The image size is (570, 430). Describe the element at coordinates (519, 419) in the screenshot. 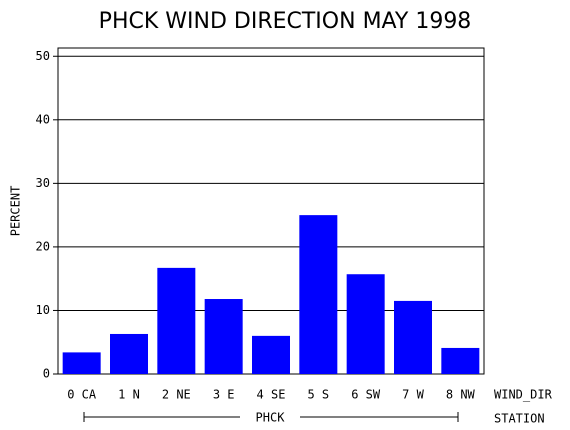

I see `group-axis-label: STATION` at that location.